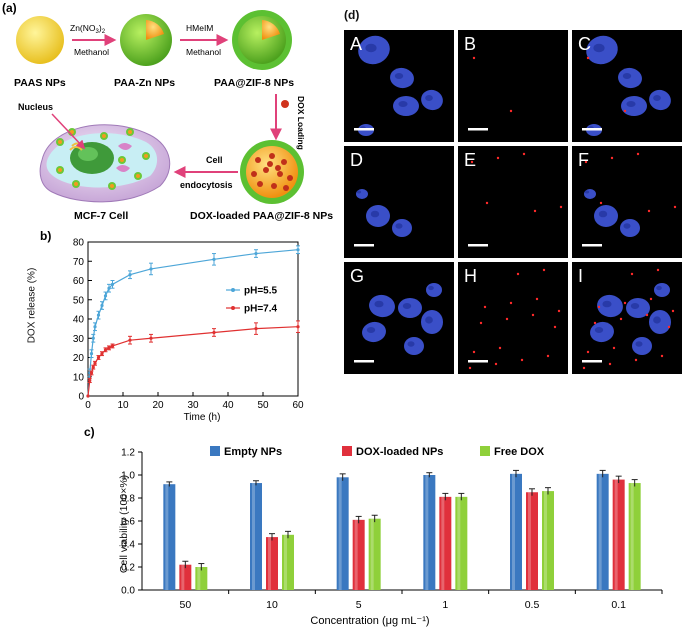 This screenshot has height=630, width=685. What do you see at coordinates (158, 405) in the screenshot?
I see `b-xtick-label: 20` at bounding box center [158, 405].